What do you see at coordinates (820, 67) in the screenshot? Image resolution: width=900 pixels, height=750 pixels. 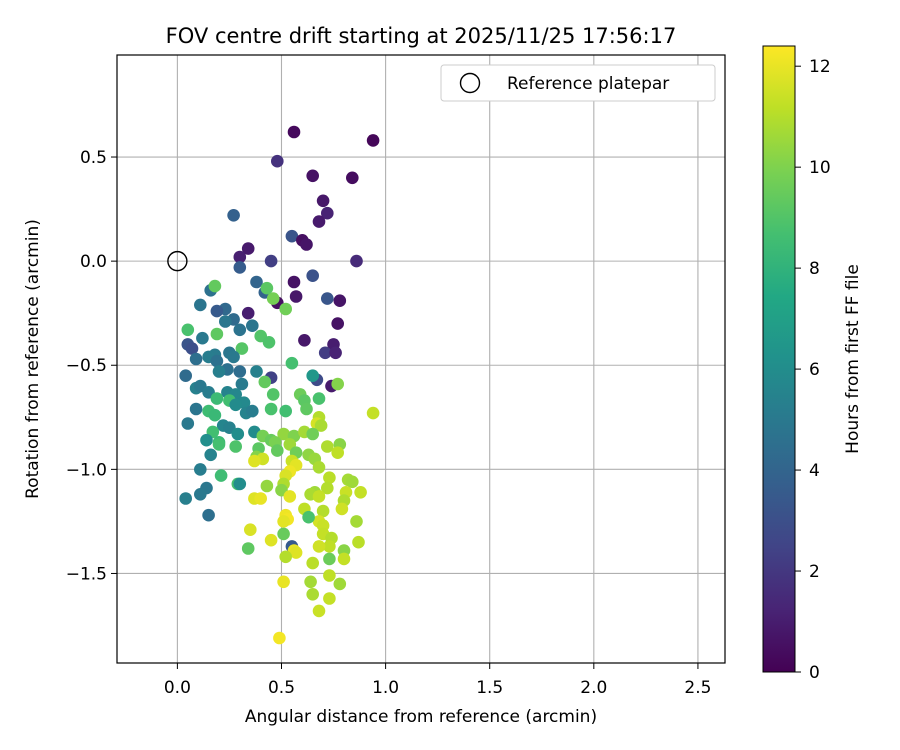 I see `colorbar-tick-label: 12` at bounding box center [820, 67].